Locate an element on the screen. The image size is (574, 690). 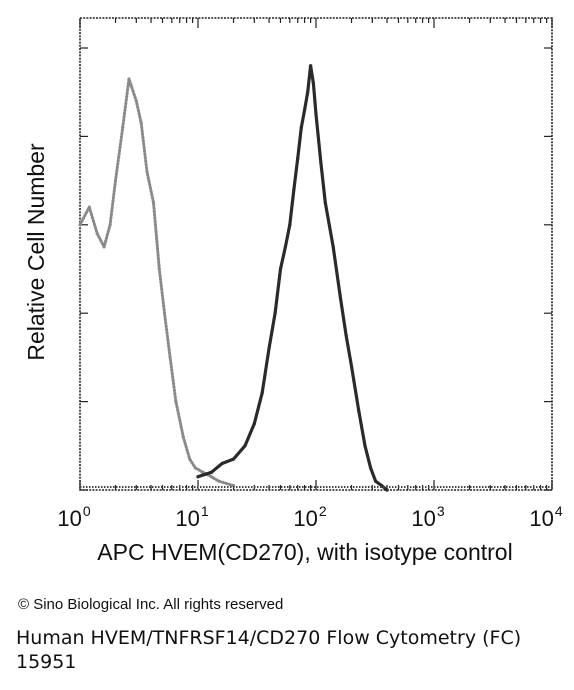
y-axis-label: Relative Cell Number is located at coordinates (36, 252).